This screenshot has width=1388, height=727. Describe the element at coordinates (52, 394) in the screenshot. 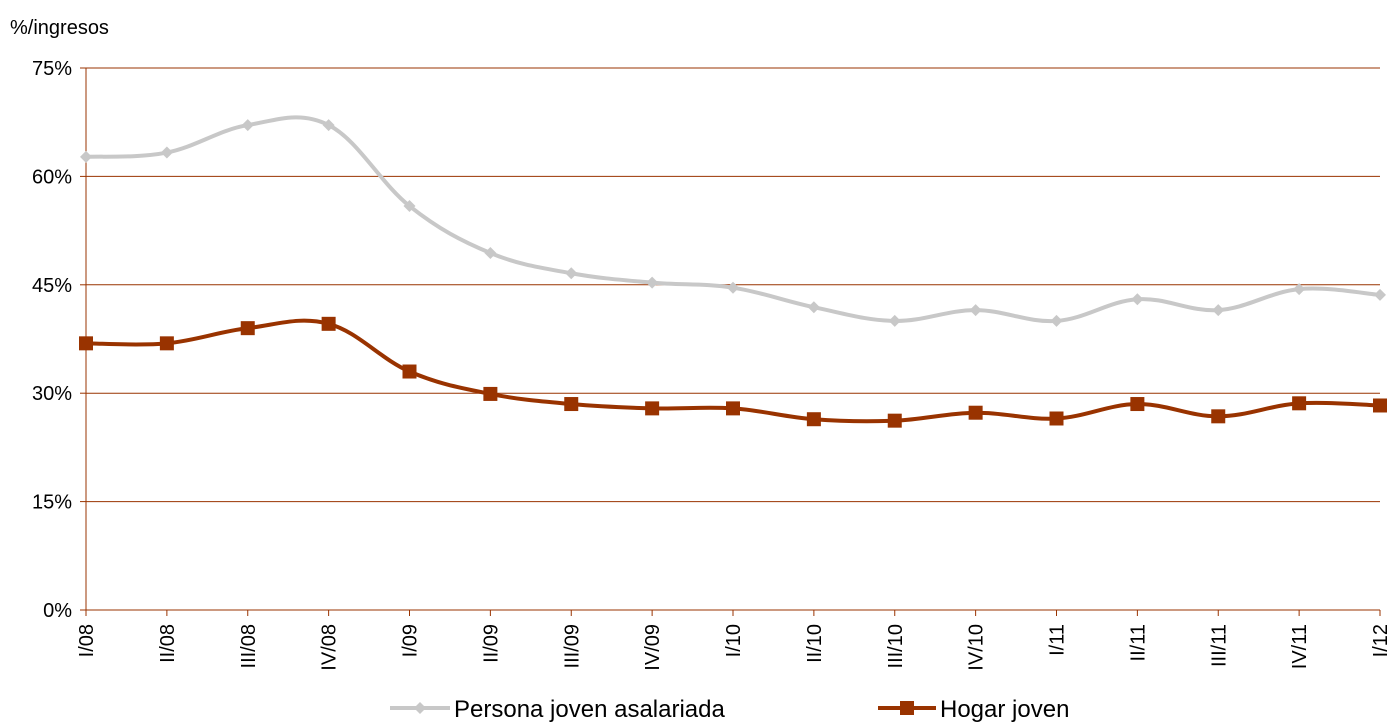

I see `y-tick-label: 30%` at that location.